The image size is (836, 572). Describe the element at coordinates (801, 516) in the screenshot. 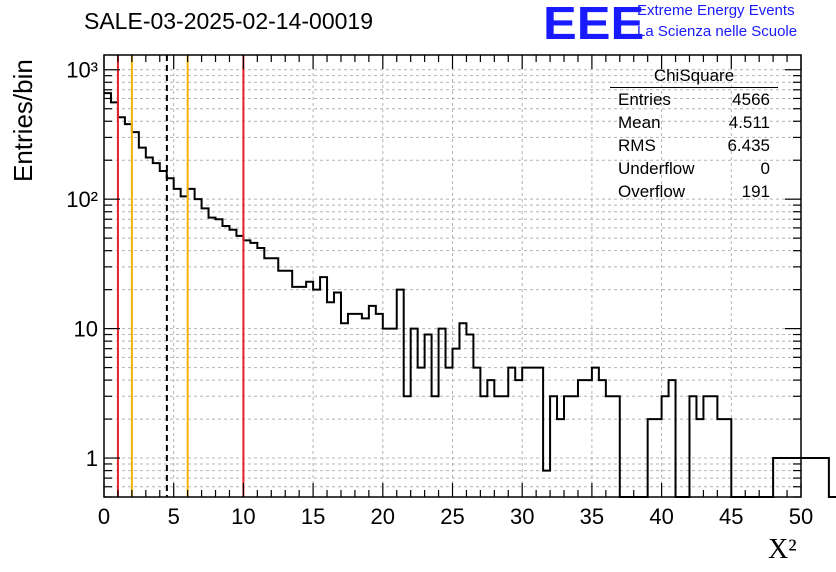

I see `x-tick-label: 50` at that location.